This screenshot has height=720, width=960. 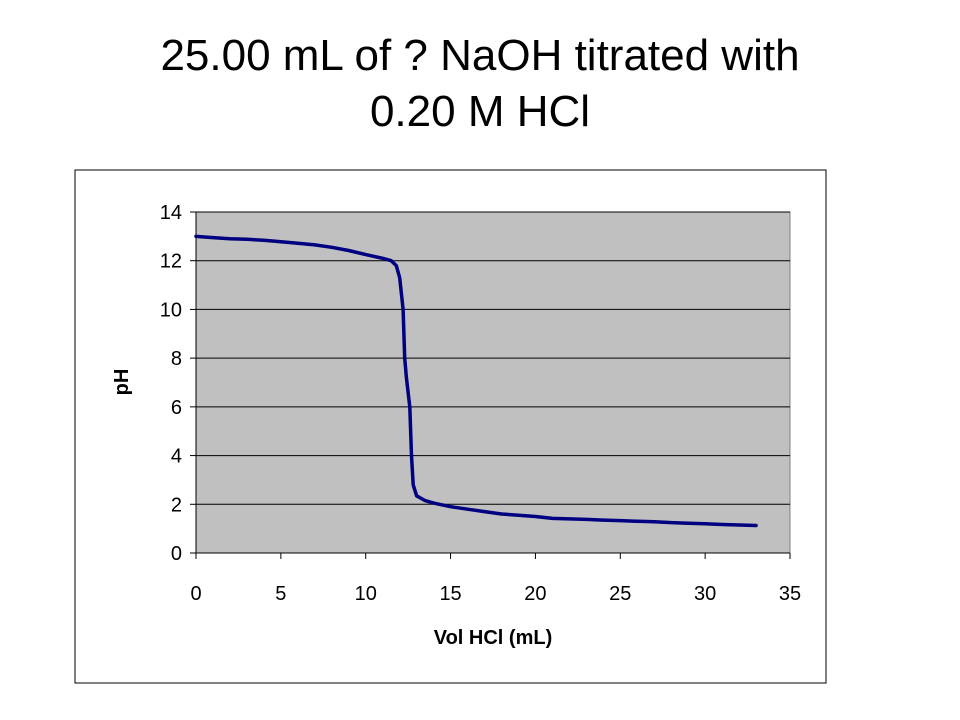 I want to click on x-tick-label: 35, so click(x=790, y=594).